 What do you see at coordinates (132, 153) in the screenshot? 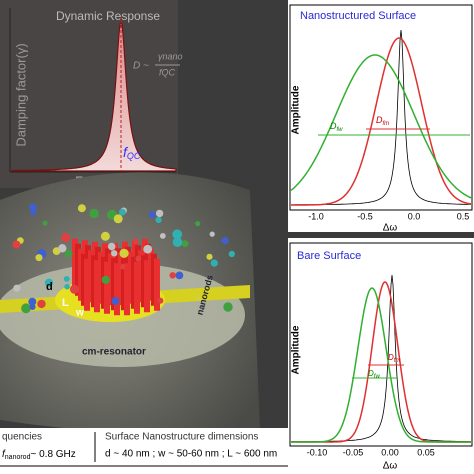
I see `peak-label: fQC` at bounding box center [132, 153].